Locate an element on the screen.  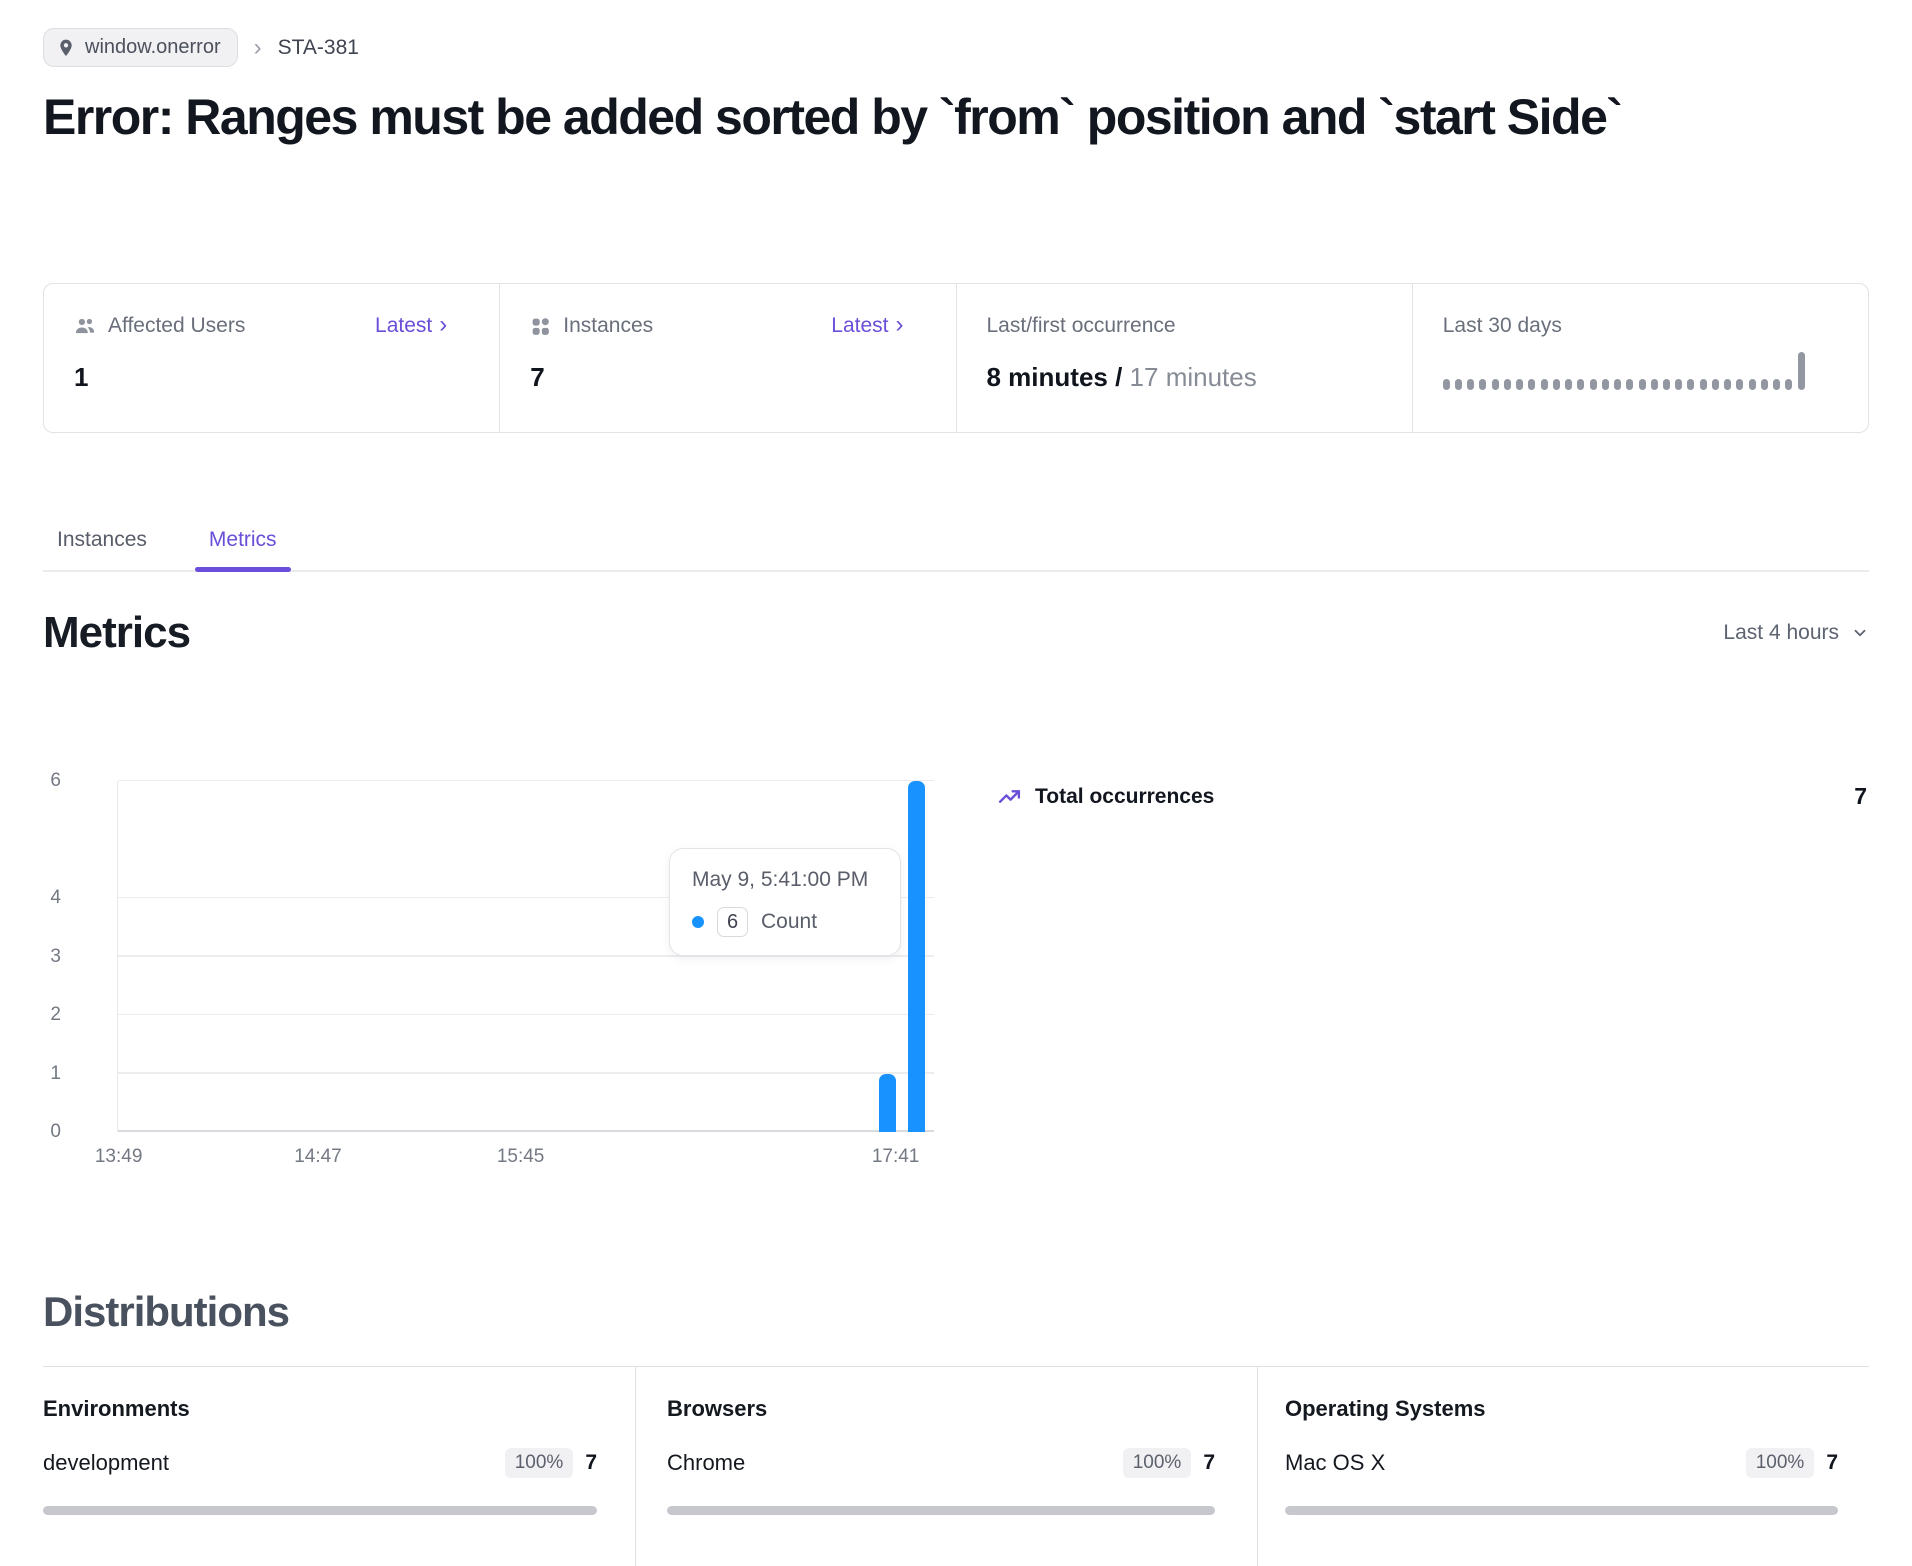
card-label: Last/first occurrence is located at coordinates (1081, 325).